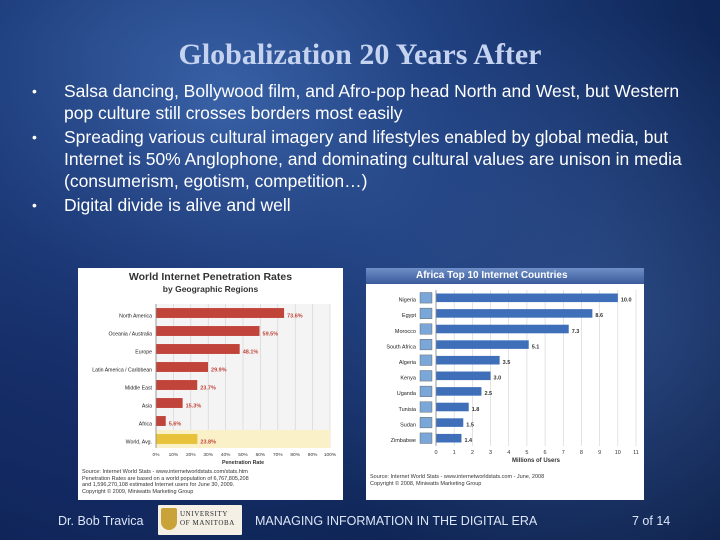 The width and height of the screenshot is (720, 540). What do you see at coordinates (130, 334) in the screenshot?
I see `category-label: Oceania / Australia` at bounding box center [130, 334].